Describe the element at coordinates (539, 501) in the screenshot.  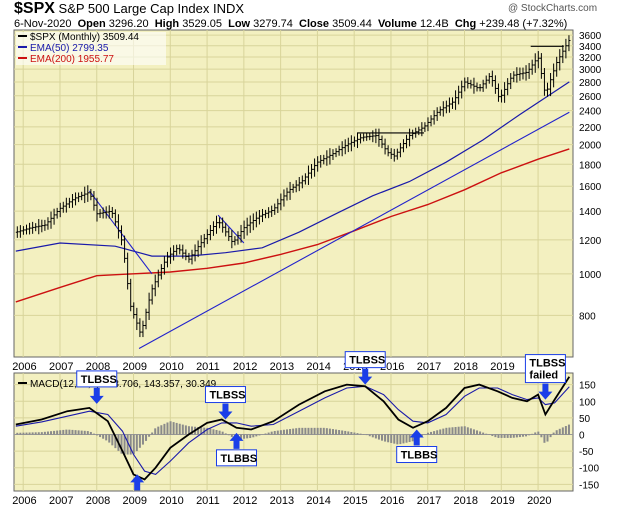
I see `macd-x-tick-label: 2020` at that location.